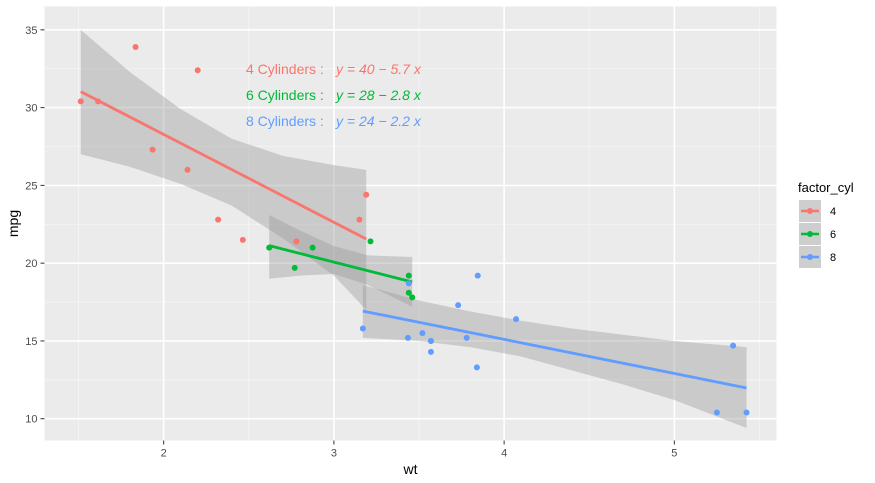  Describe the element at coordinates (31, 109) in the screenshot. I see `y-tick-label: 30` at that location.